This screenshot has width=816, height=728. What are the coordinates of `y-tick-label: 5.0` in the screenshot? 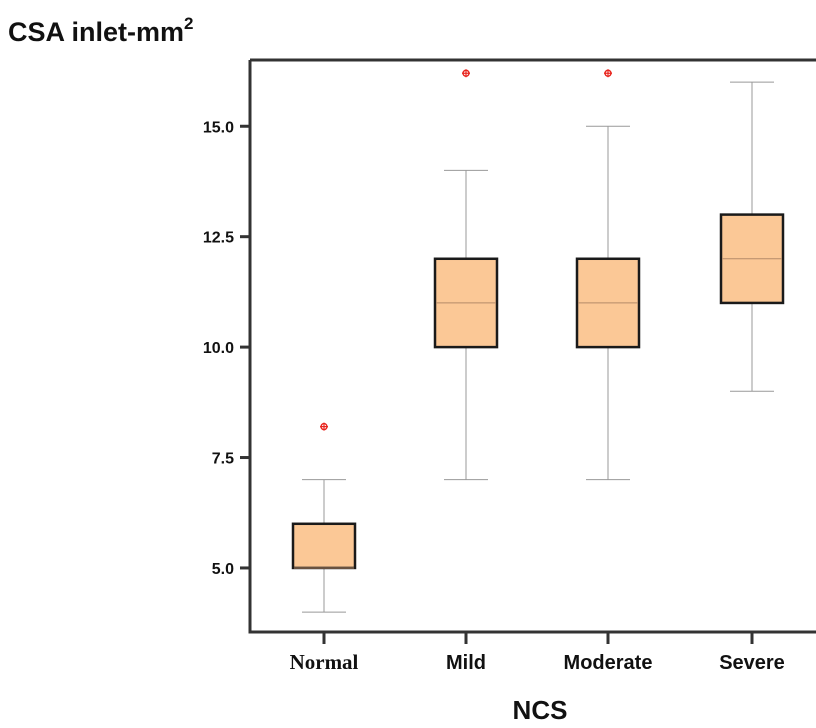 It's located at (223, 569).